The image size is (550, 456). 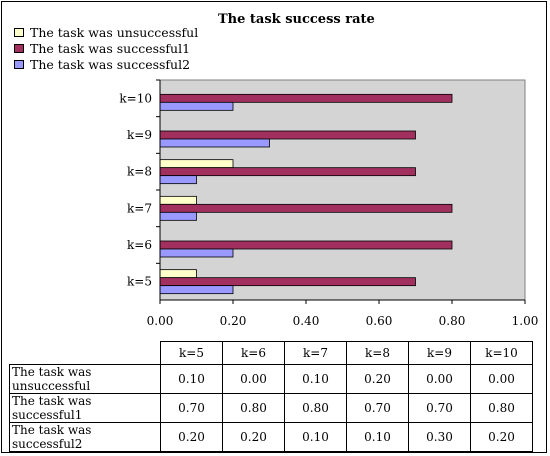 I want to click on table-header-row: k=5 k=6 k=7 k=8 k=9 k=10, so click(x=271, y=353).